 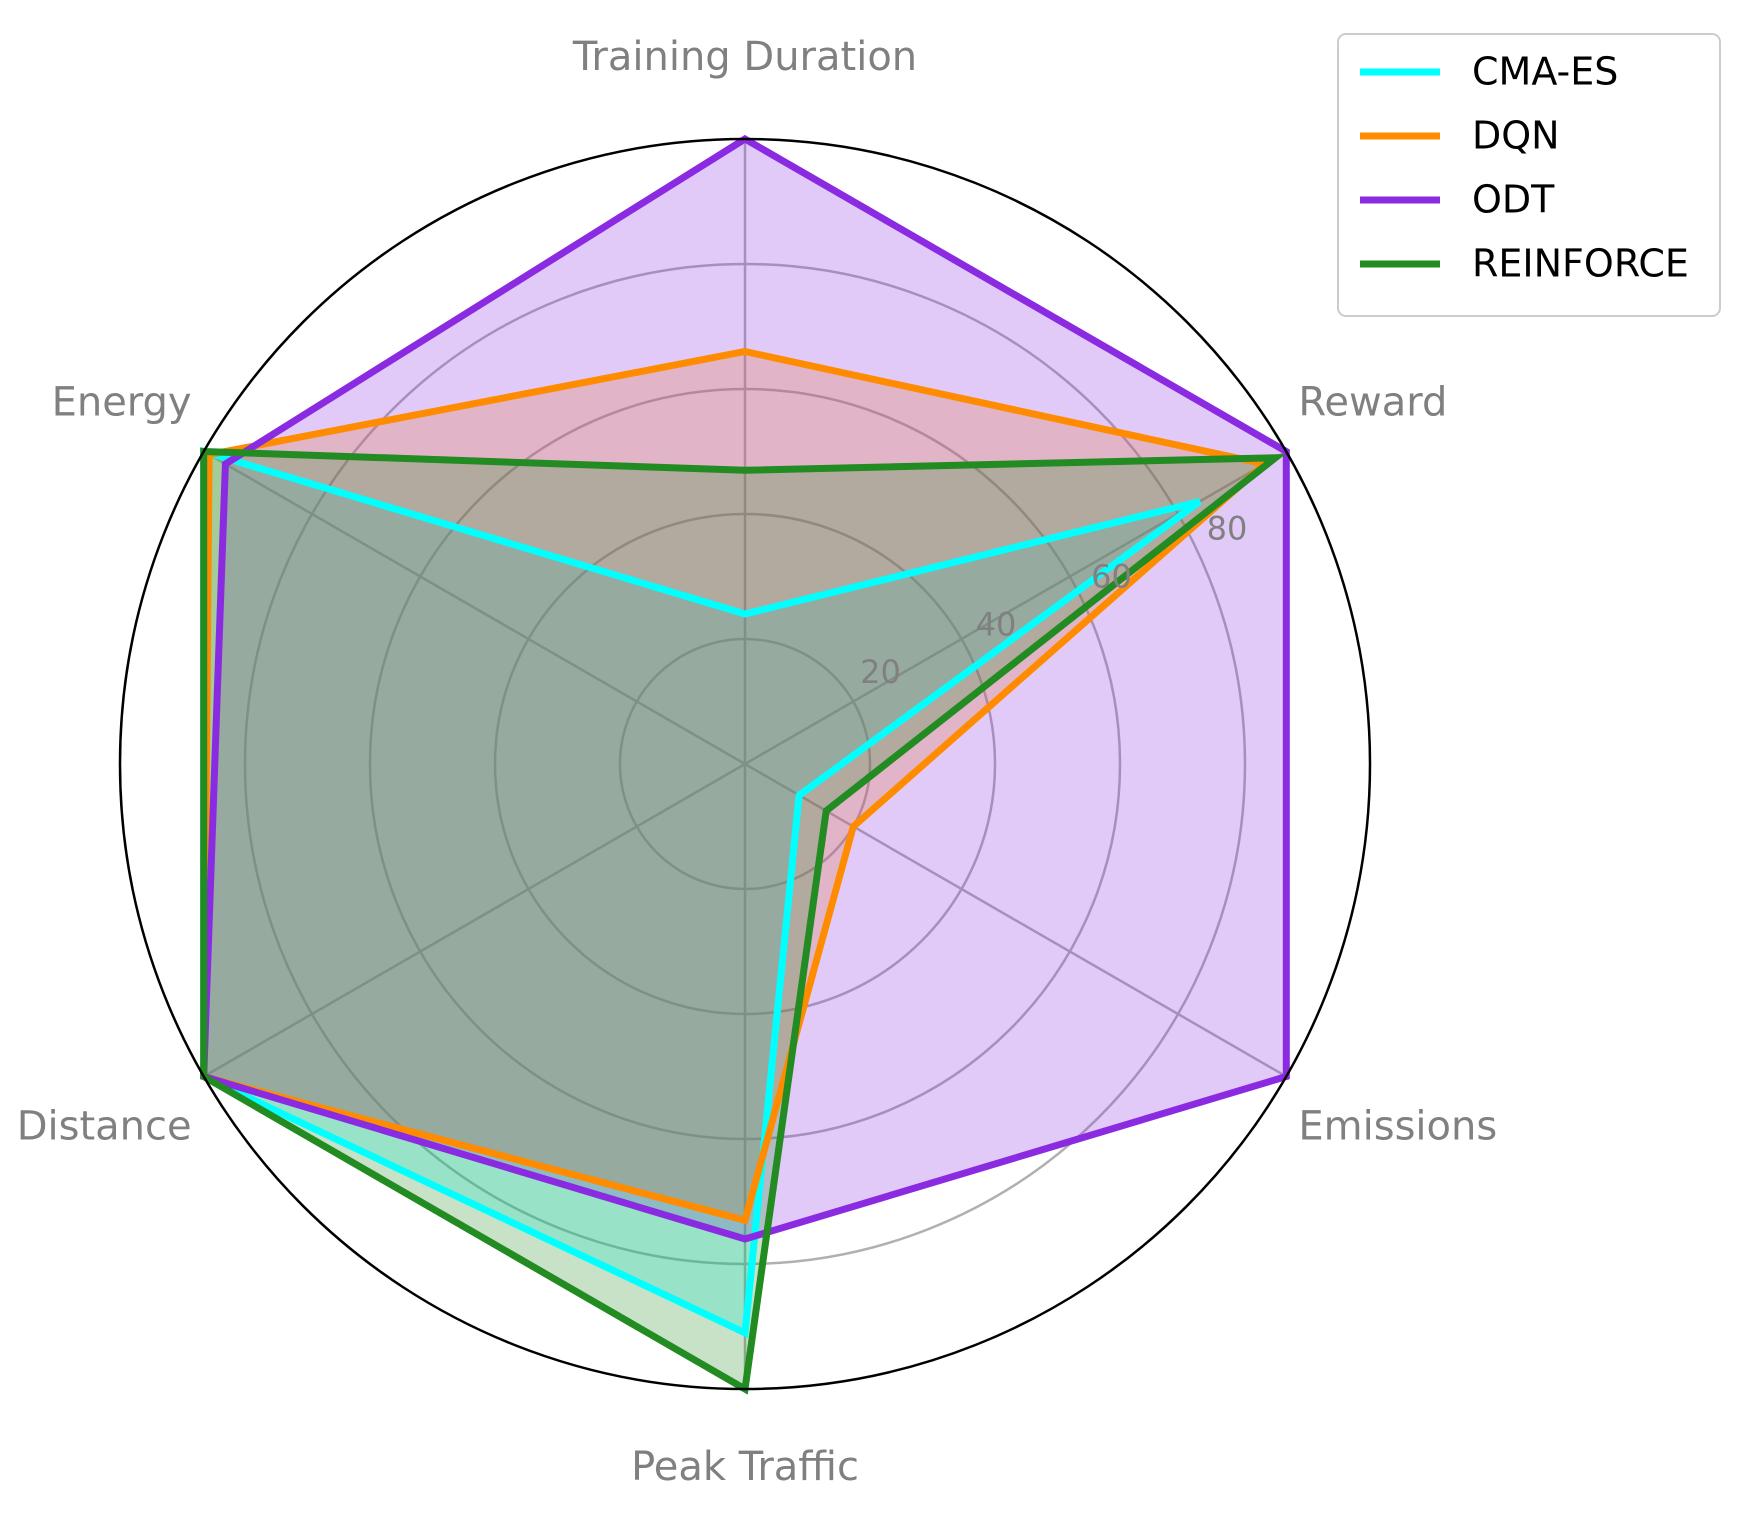 I want to click on radial-tick-label: 40, so click(x=996, y=624).